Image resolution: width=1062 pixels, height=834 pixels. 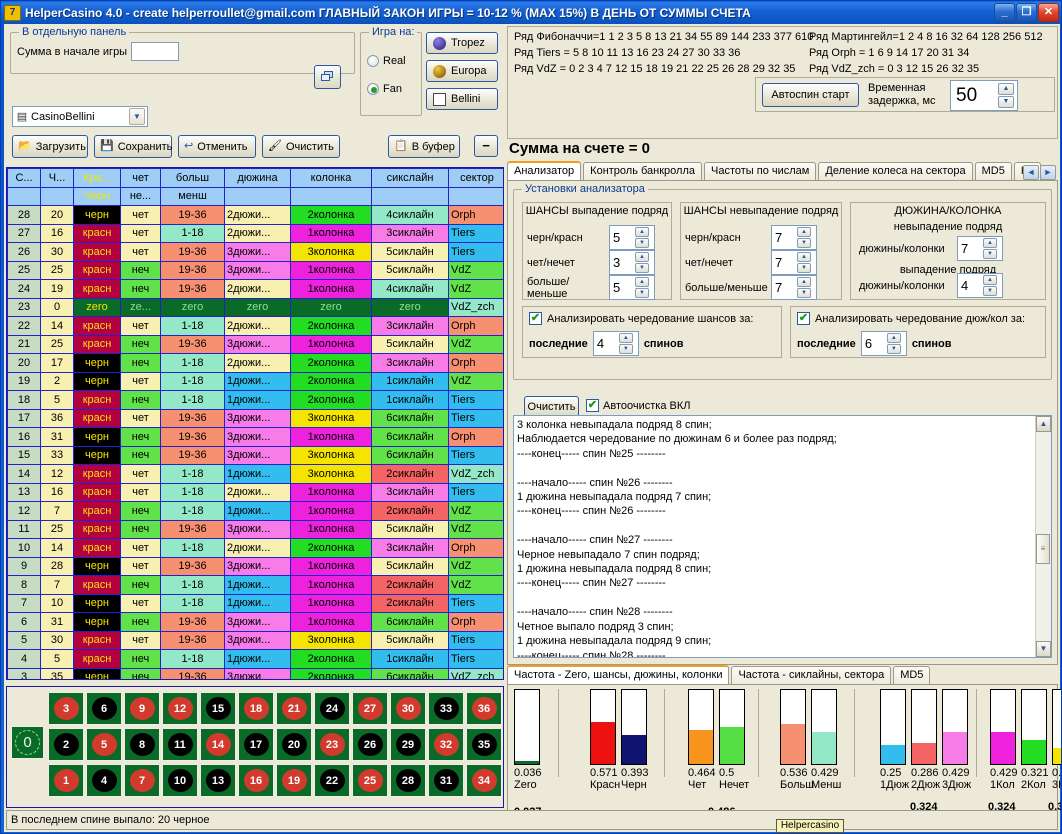 I want to click on undo-button: ↩ Отменить, so click(x=217, y=146).